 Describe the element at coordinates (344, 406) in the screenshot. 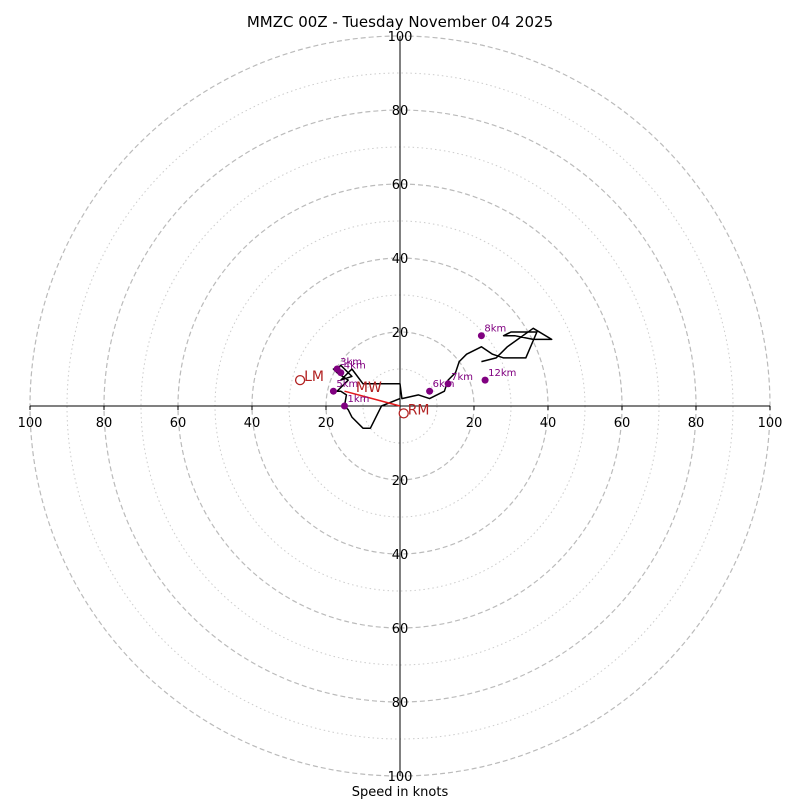

I see `height-marker-1km` at that location.